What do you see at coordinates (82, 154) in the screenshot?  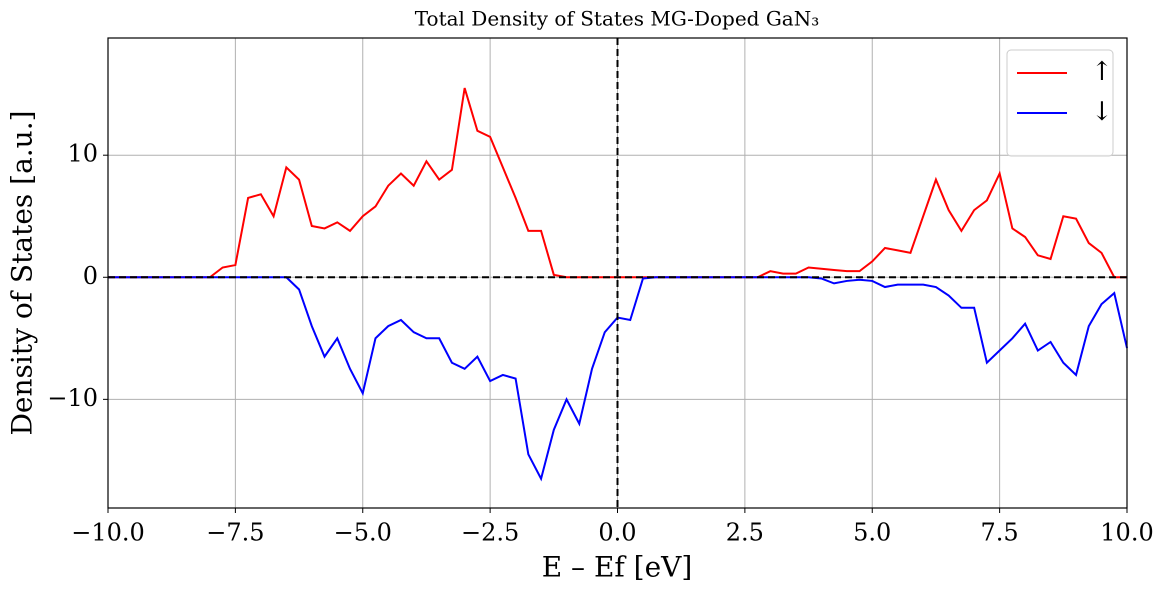 I see `y-tick-label: 10` at bounding box center [82, 154].